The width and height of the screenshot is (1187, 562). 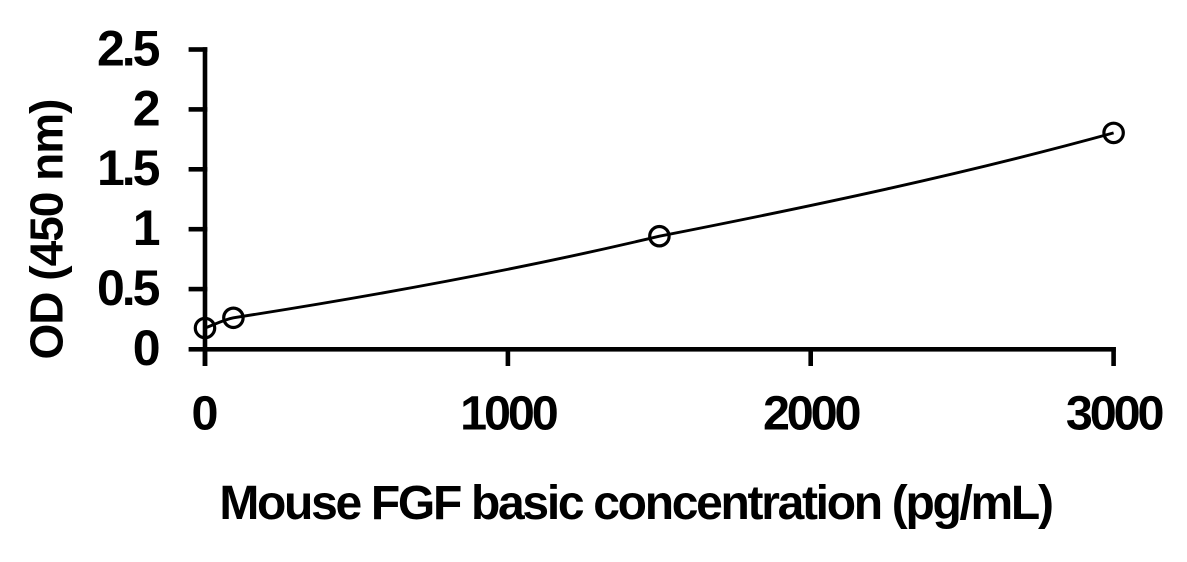 What do you see at coordinates (1114, 414) in the screenshot?
I see `svg-text: 3000` at bounding box center [1114, 414].